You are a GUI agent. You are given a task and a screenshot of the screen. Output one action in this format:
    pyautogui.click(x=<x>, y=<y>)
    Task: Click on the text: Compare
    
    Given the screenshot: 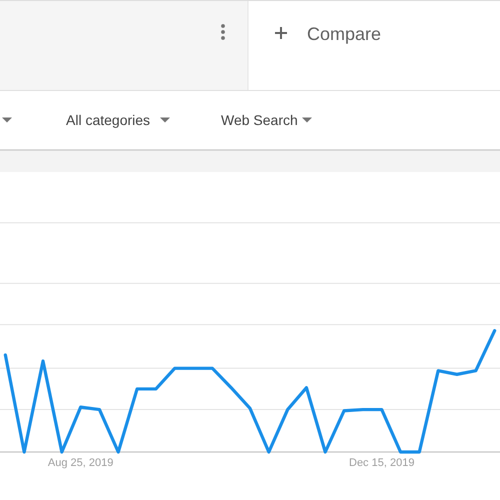 What is the action you would take?
    pyautogui.click(x=344, y=34)
    